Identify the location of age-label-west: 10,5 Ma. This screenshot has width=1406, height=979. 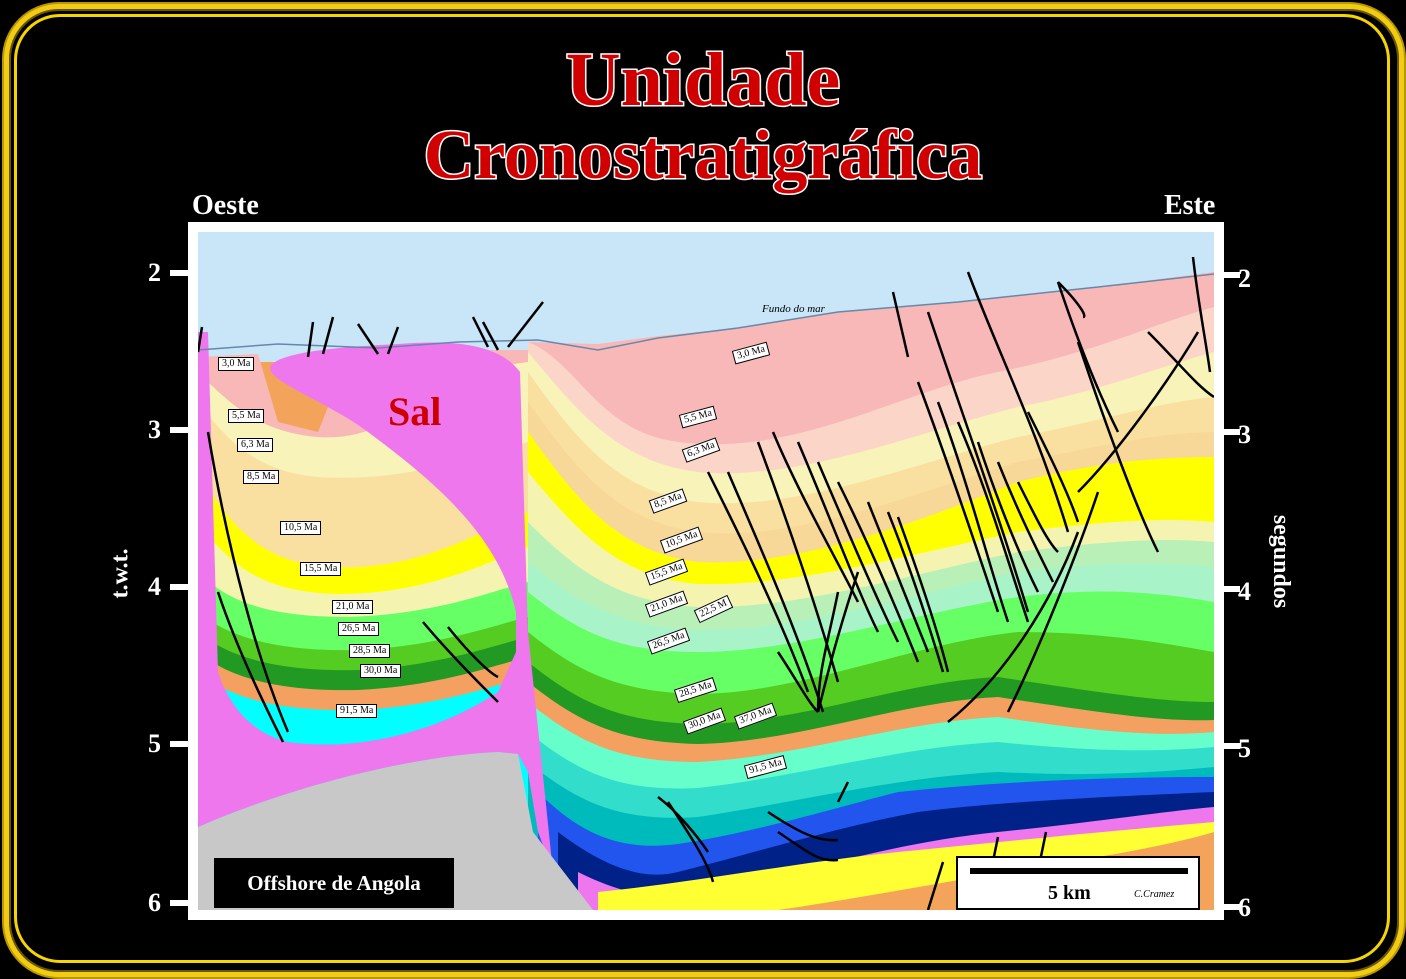
(301, 528).